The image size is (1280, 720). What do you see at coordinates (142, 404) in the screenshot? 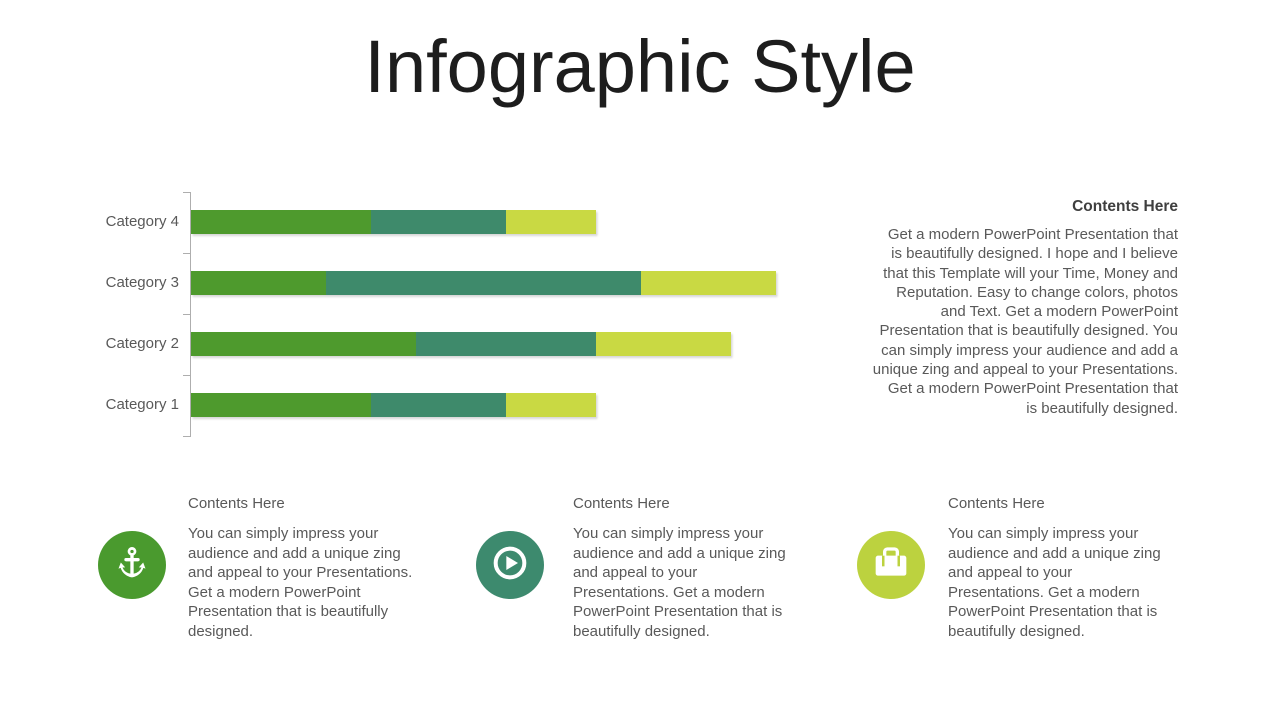
I see `category-label: Category 1` at bounding box center [142, 404].